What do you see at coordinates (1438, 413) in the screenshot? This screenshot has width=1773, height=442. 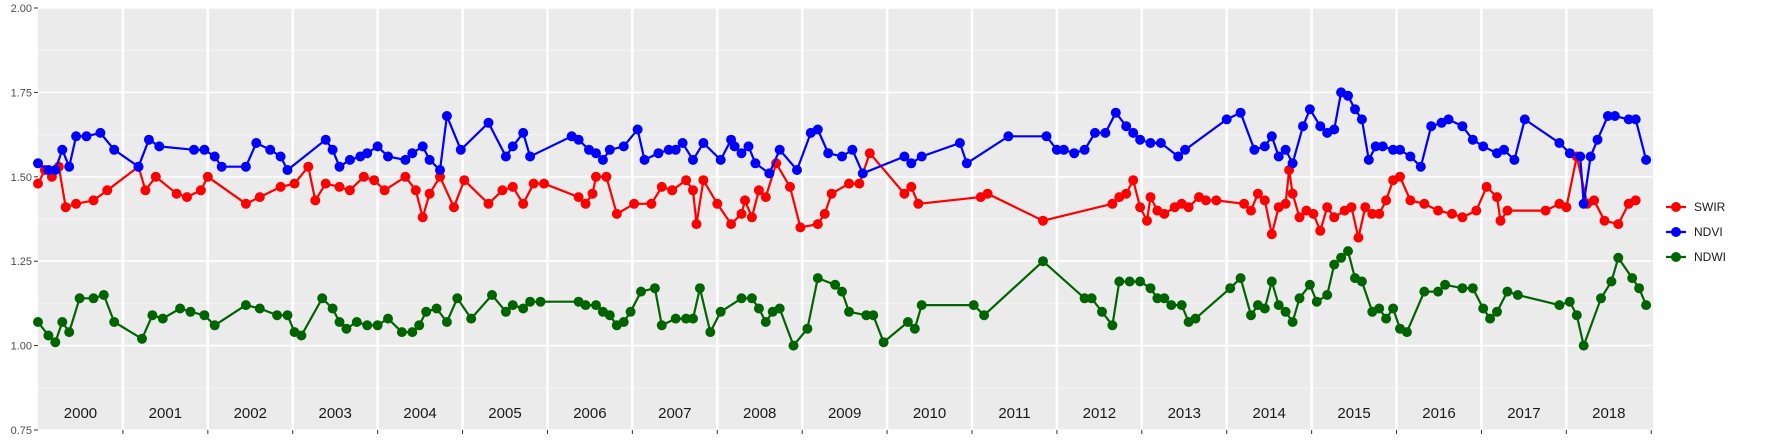 I see `year-label: 2016` at bounding box center [1438, 413].